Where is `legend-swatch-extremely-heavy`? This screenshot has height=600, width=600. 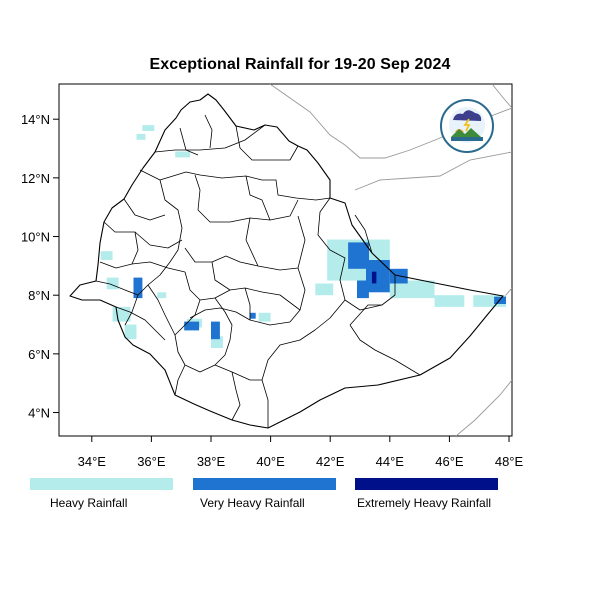
legend-swatch-extremely-heavy is located at coordinates (426, 484).